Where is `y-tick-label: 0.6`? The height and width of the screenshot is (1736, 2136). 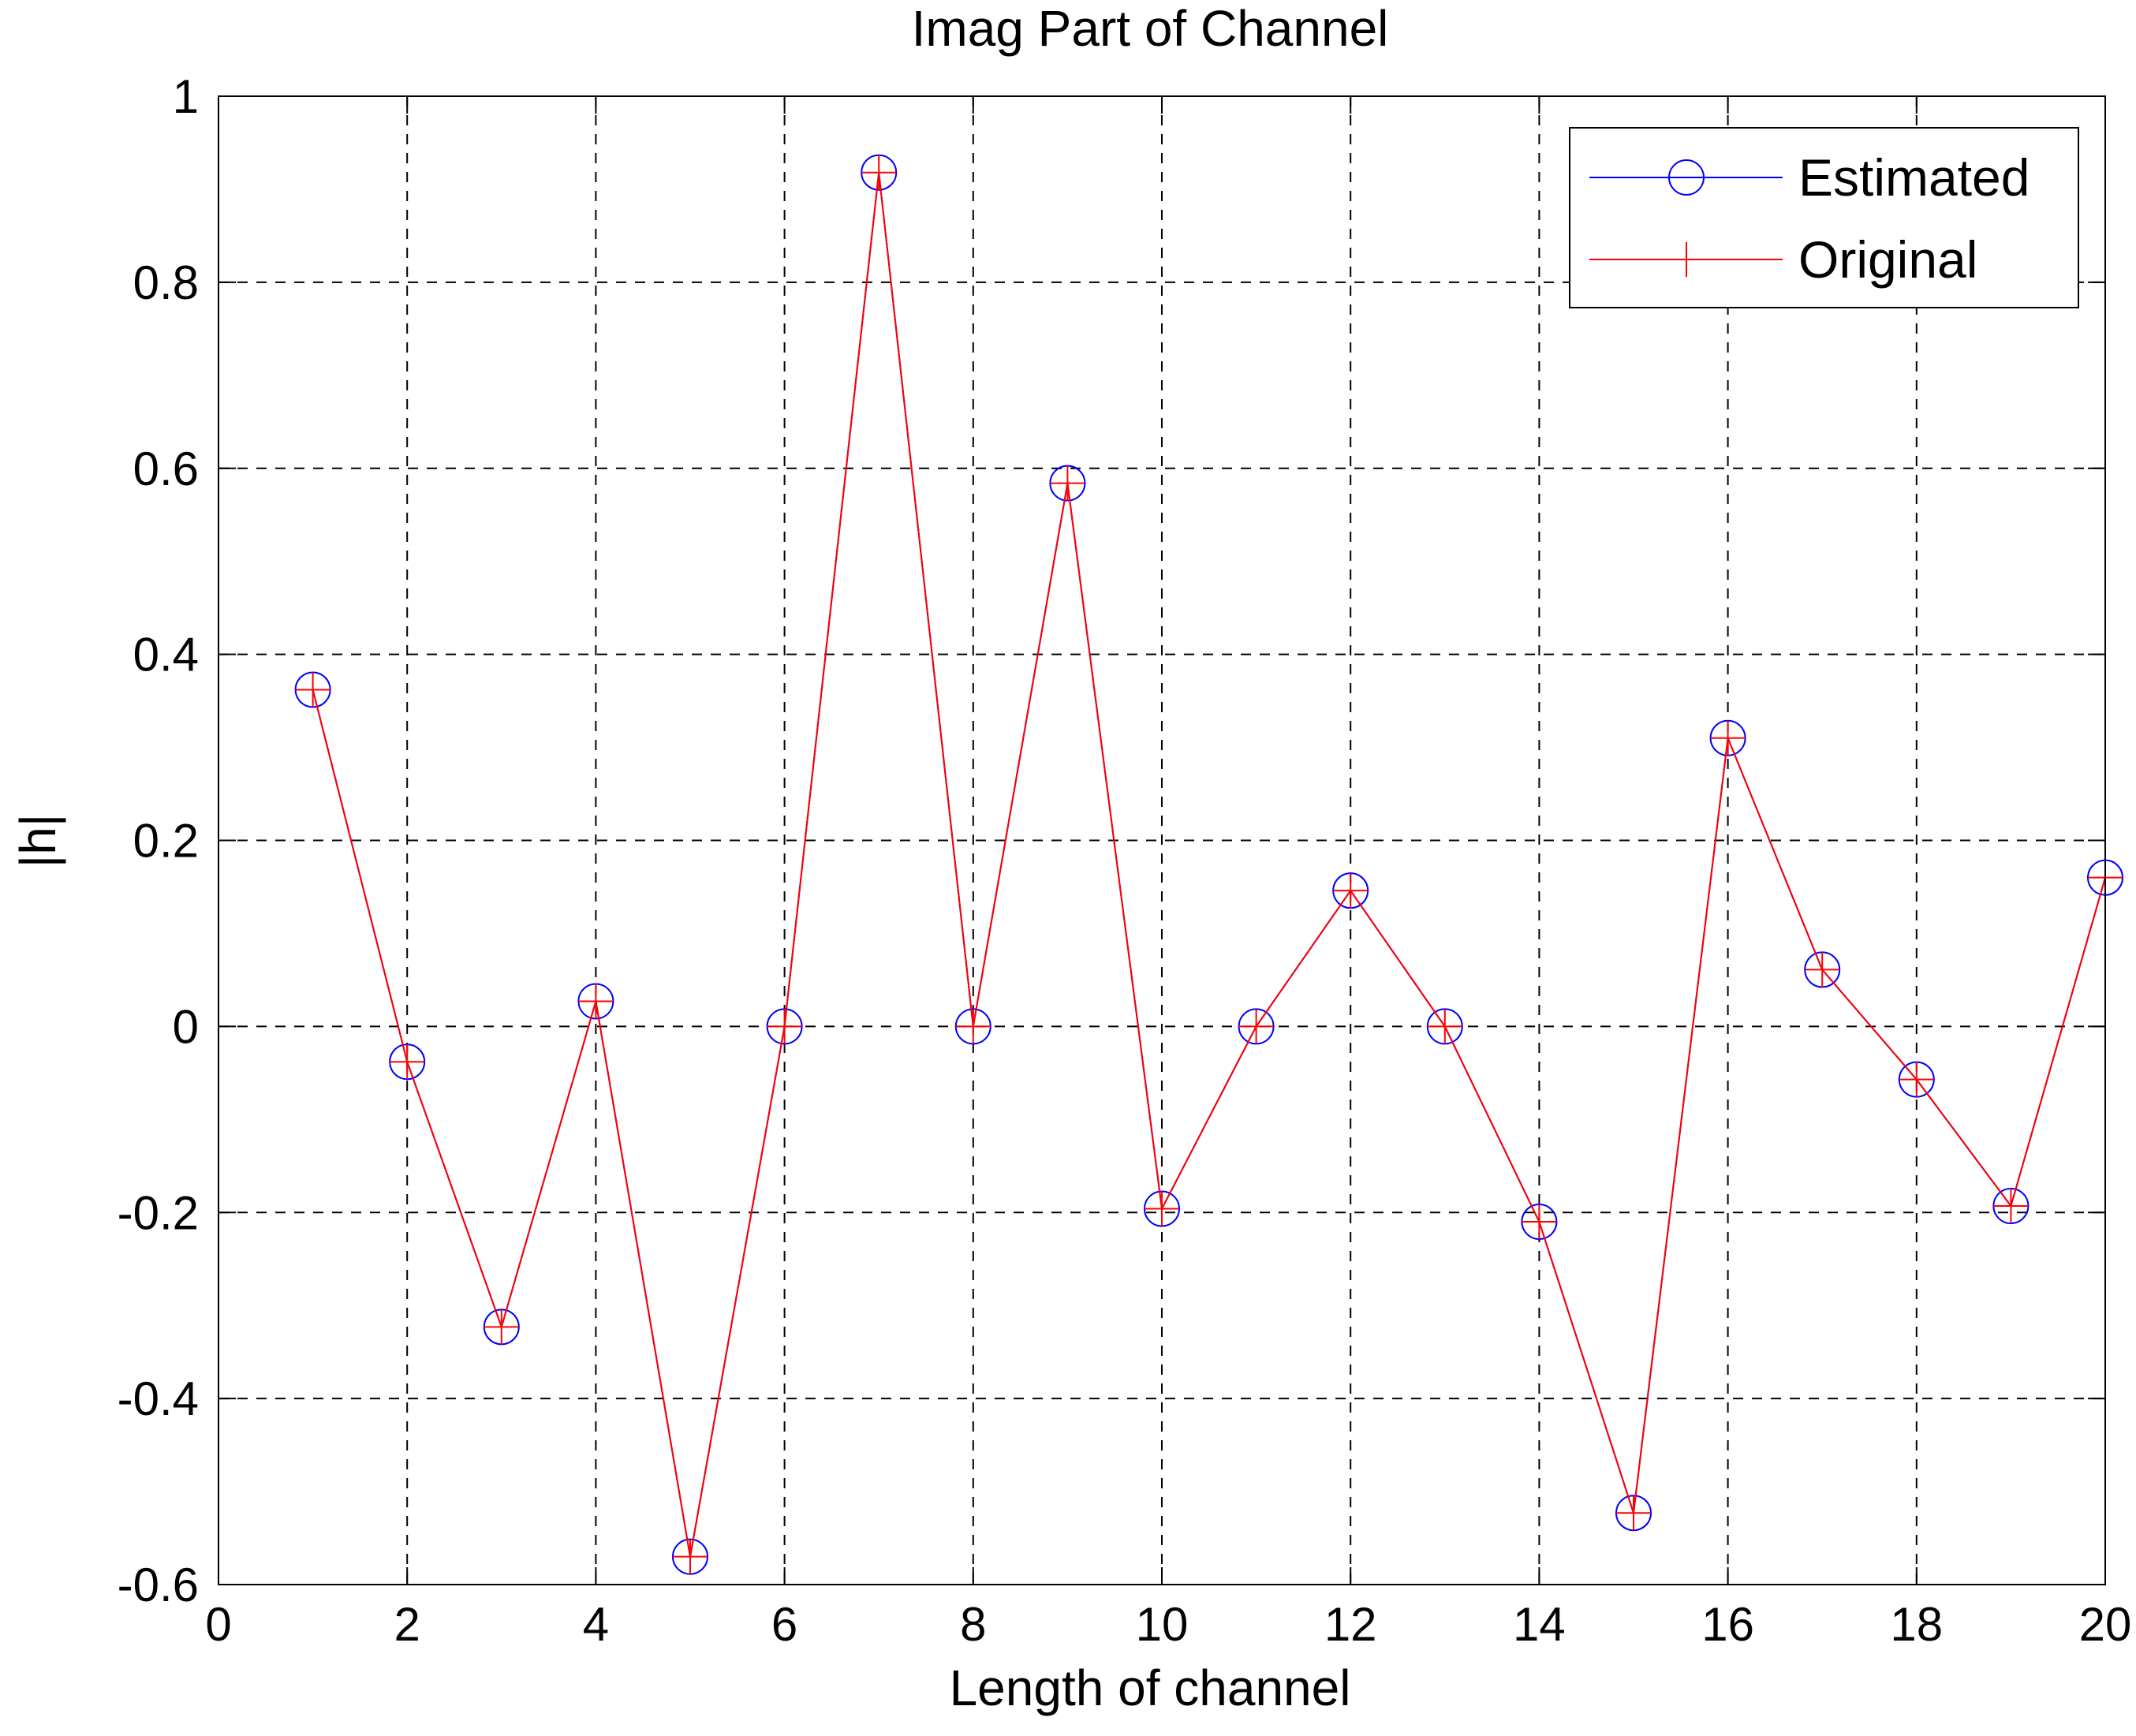
y-tick-label: 0.6 is located at coordinates (166, 468).